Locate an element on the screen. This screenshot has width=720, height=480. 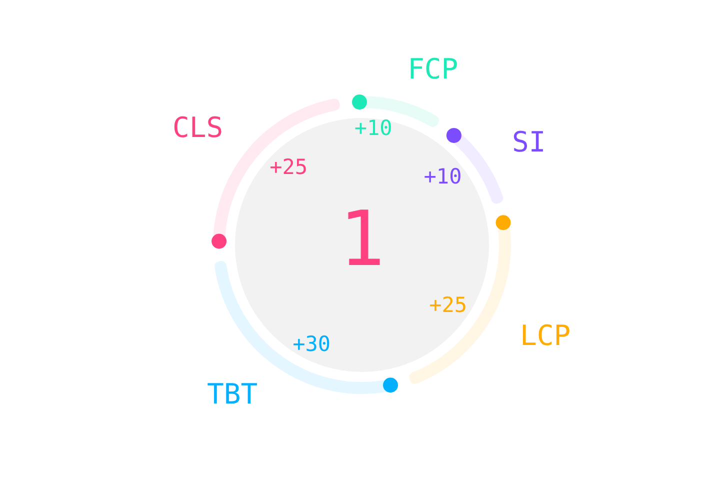
legend-label: SI is located at coordinates (529, 141).